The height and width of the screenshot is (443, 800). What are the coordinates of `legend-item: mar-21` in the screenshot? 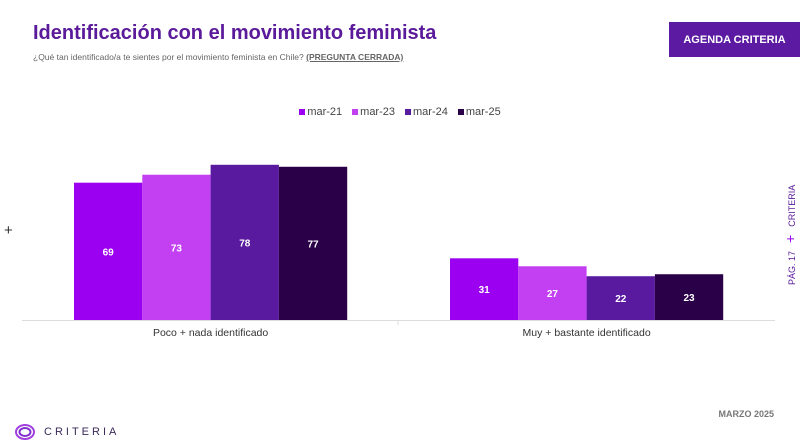 It's located at (320, 112).